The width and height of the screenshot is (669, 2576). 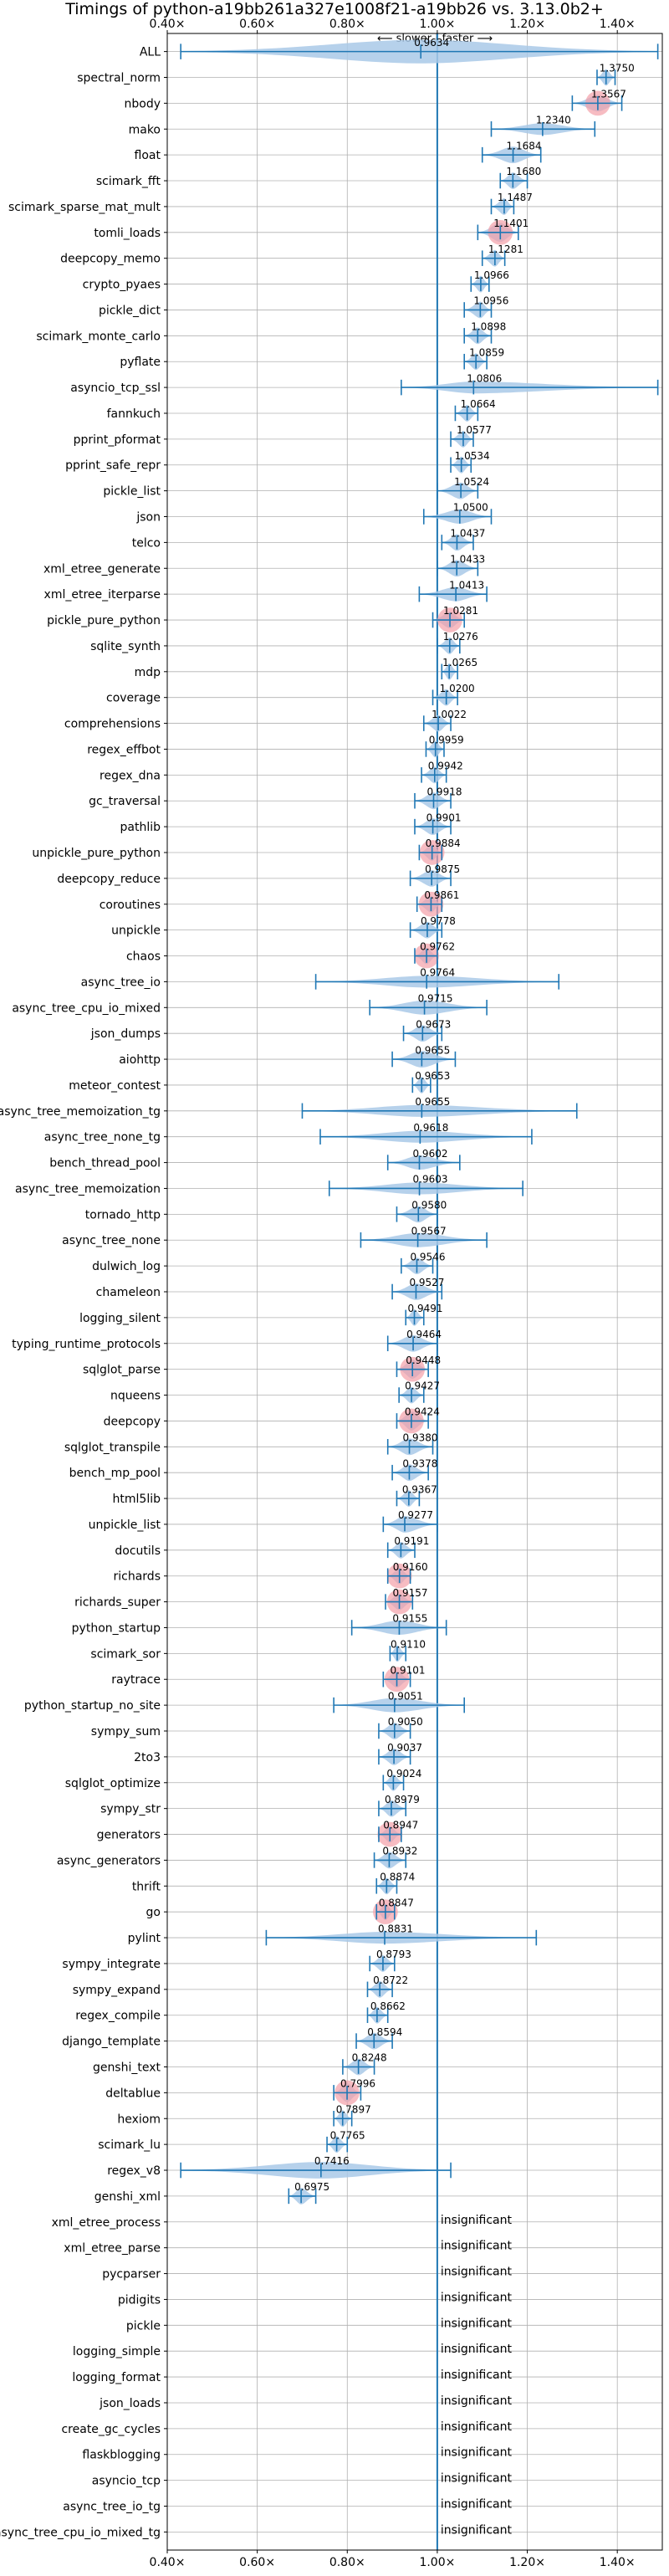 I want to click on tick-label-bottom: 1.40×, so click(x=618, y=2563).